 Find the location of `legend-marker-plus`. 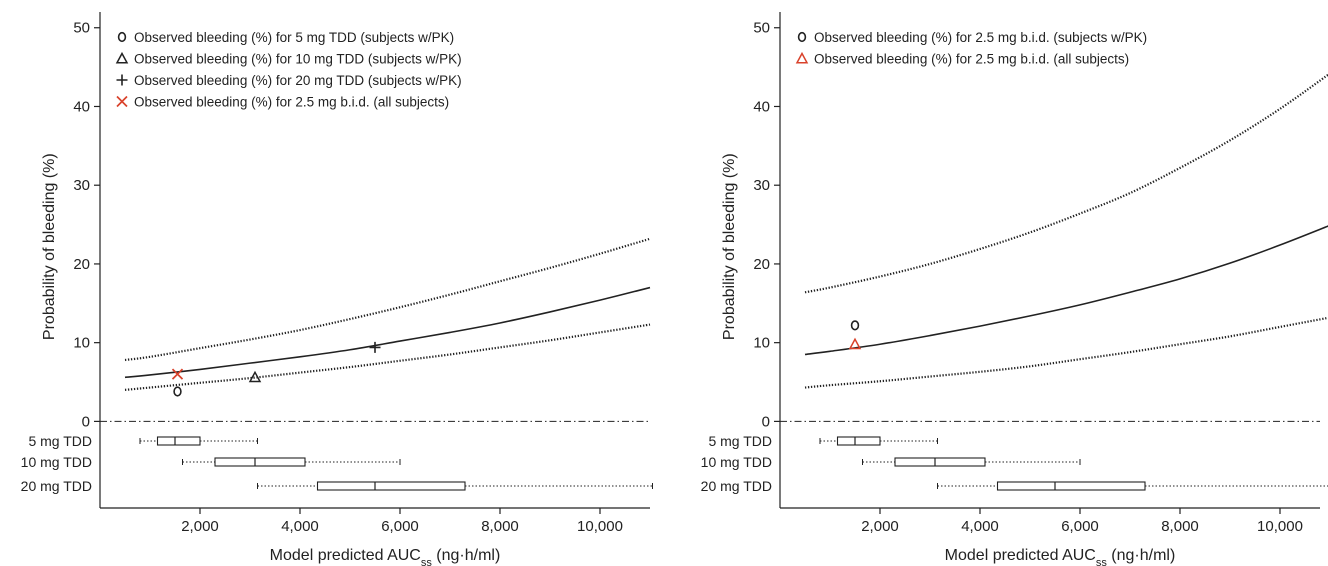

legend-marker-plus is located at coordinates (122, 80).